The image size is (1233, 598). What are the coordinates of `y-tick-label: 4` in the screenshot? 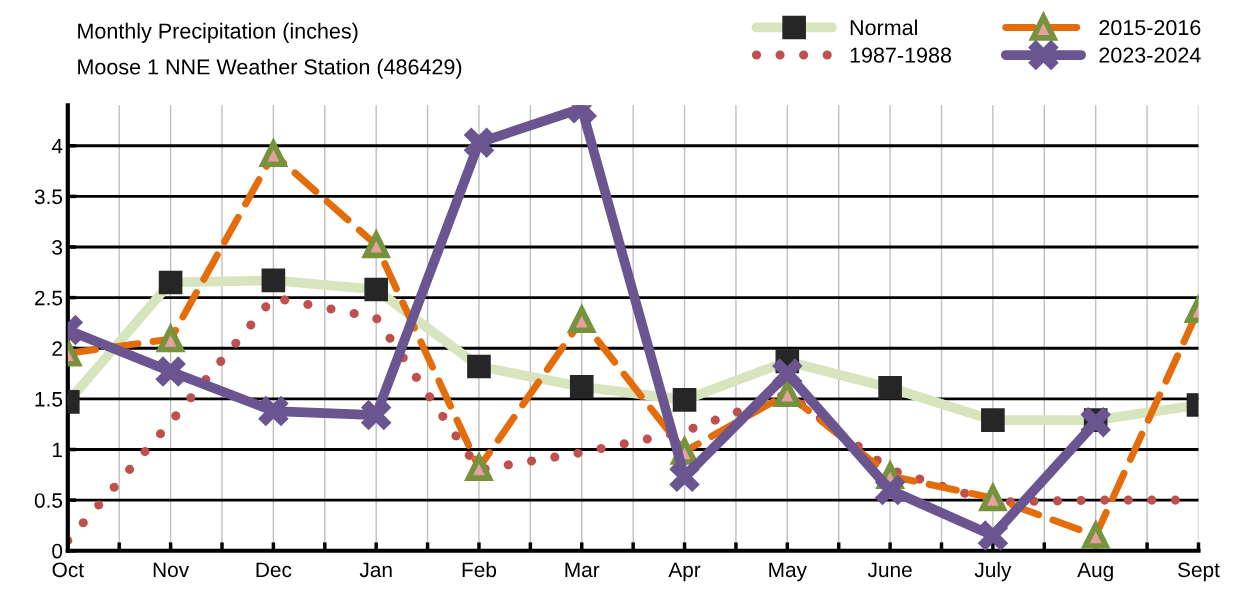 It's located at (57, 146).